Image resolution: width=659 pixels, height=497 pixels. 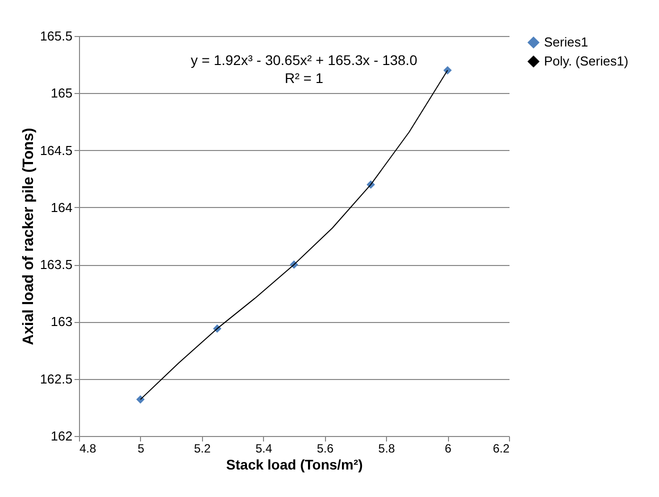 I want to click on x-tick-label: 5.4, so click(x=263, y=449).